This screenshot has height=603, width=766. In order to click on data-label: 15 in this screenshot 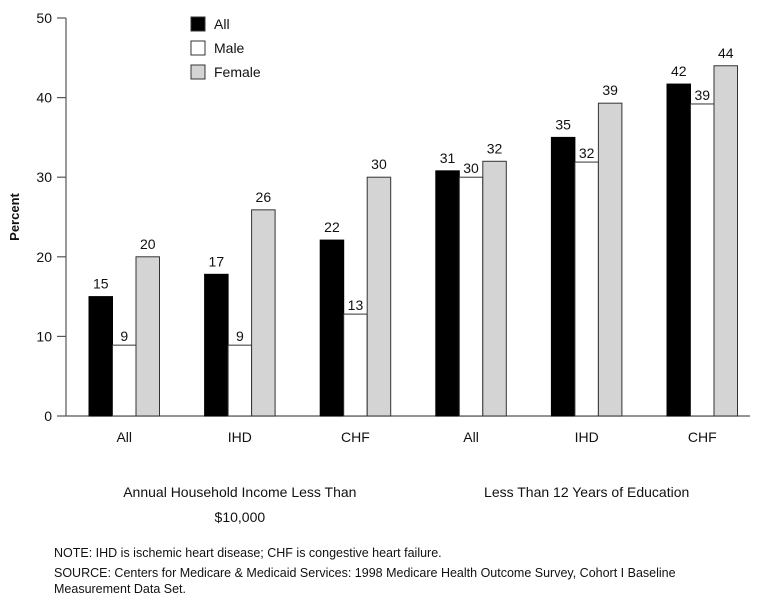, I will do `click(101, 284)`.